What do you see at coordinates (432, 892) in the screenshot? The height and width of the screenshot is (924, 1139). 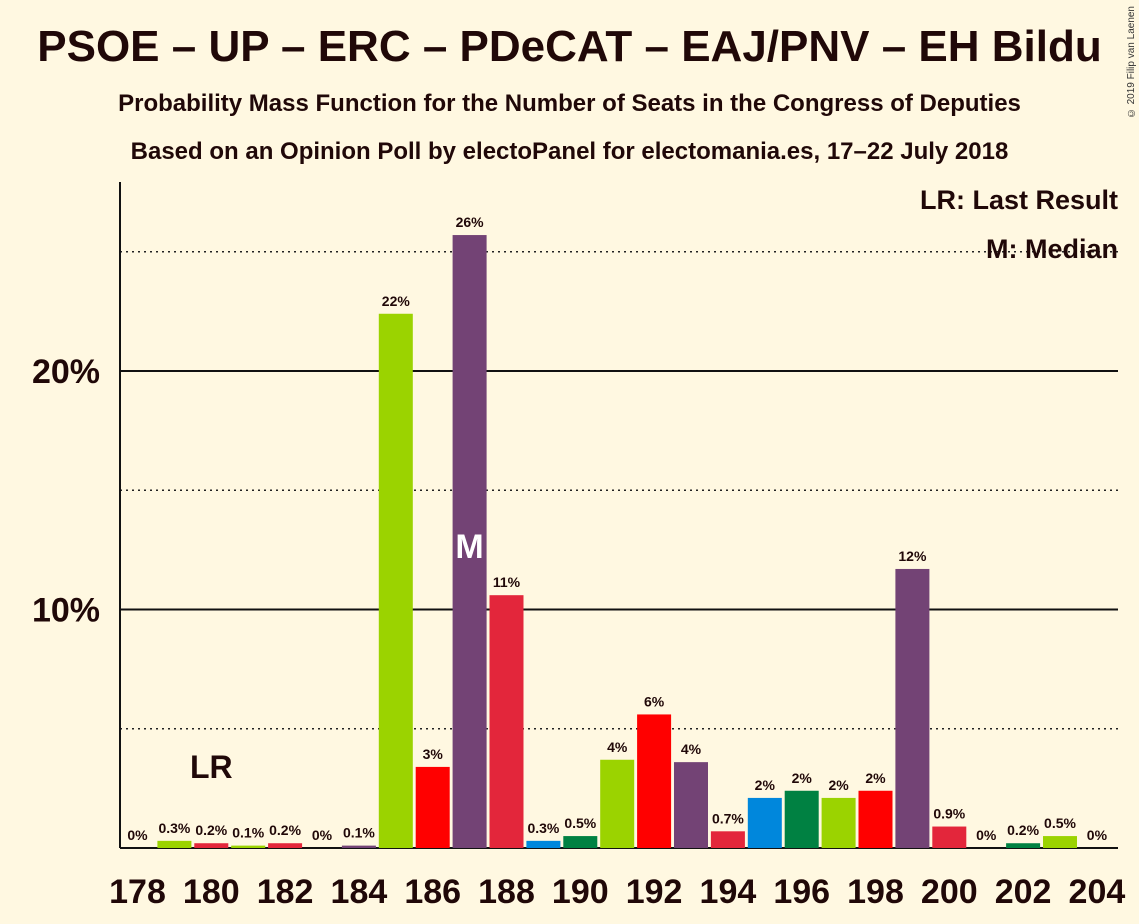 I see `x-tick-label: 186` at bounding box center [432, 892].